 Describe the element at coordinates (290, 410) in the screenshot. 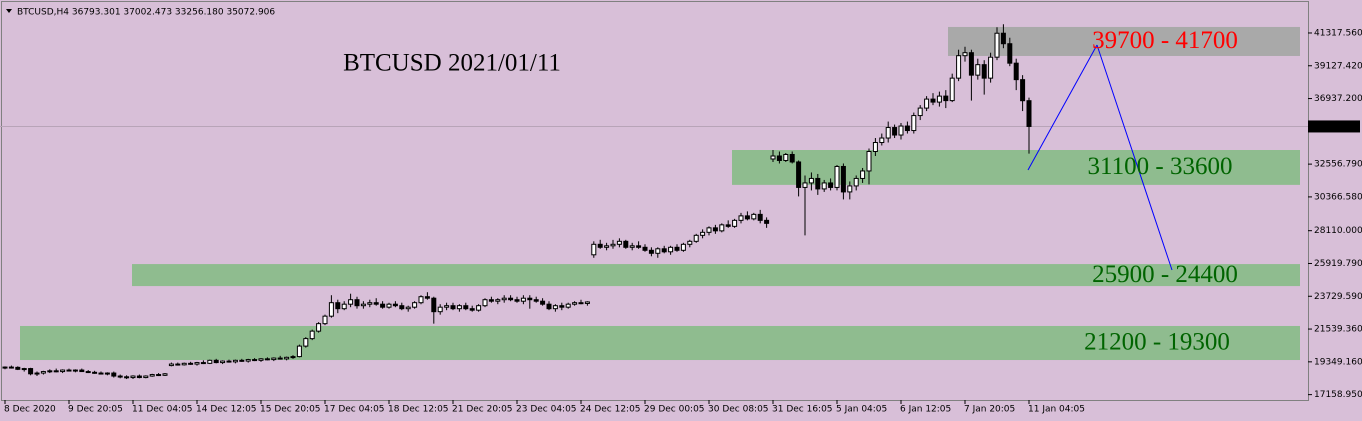

I see `x-tick-label: 15 Dec 20:05` at that location.